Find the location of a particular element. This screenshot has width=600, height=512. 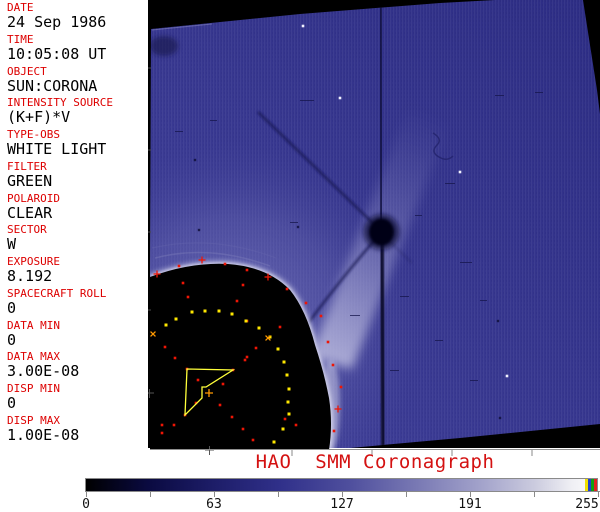

field-exposure: EXPOSURE 8.192 is located at coordinates (77, 272).